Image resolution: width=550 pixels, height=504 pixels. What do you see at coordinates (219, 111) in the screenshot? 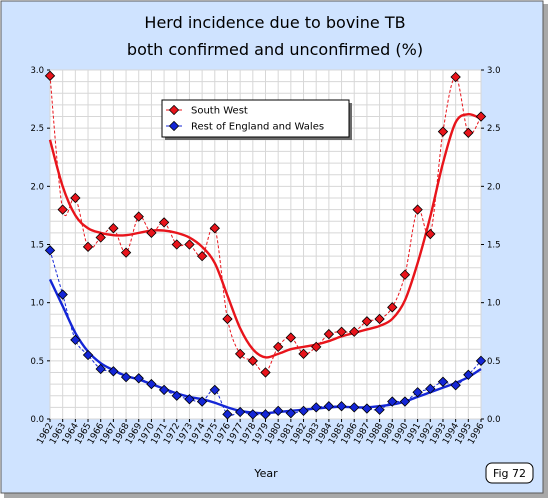
I see `legend-label-south-west: South West` at bounding box center [219, 111].